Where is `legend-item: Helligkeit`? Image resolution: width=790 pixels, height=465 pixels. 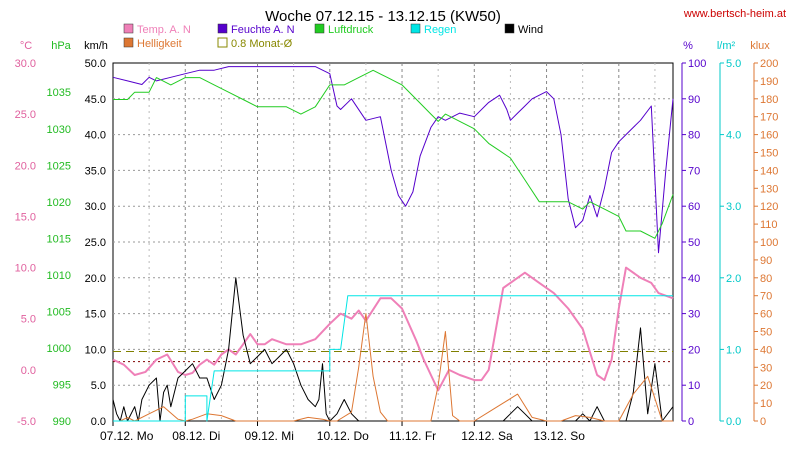 legend-item: Helligkeit is located at coordinates (152, 43).